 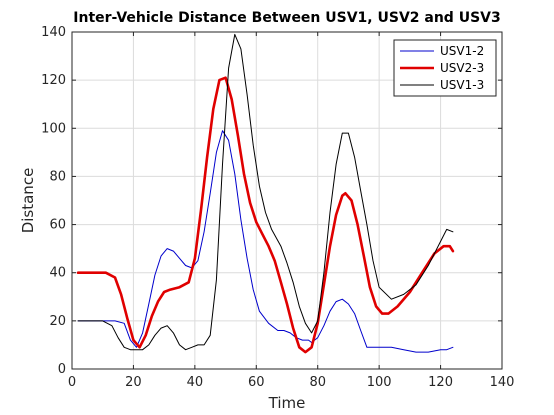 What do you see at coordinates (28, 201) in the screenshot?
I see `y-axis-label: Distance` at bounding box center [28, 201].